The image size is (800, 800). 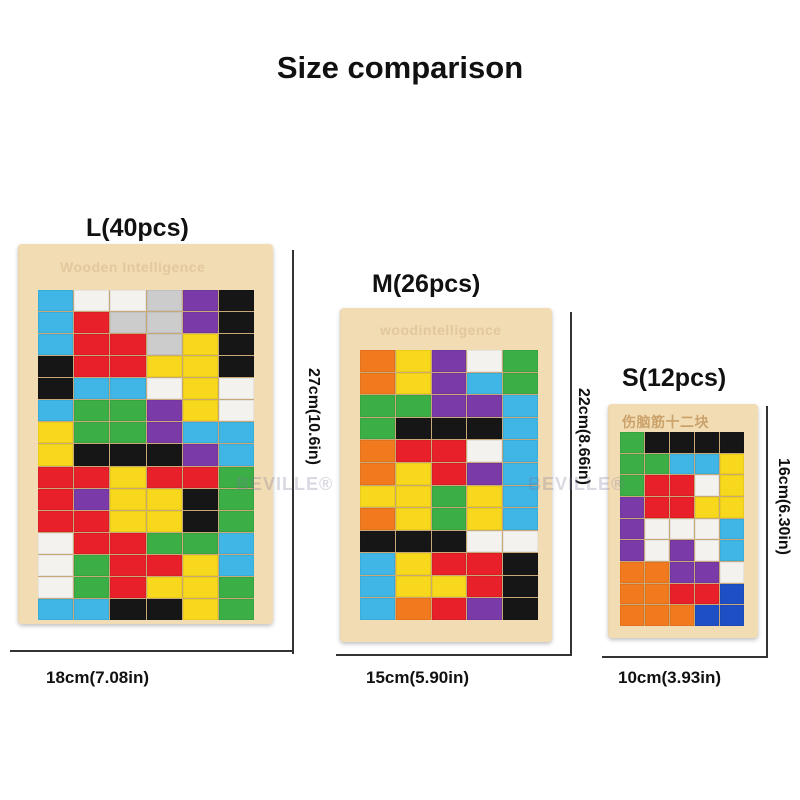 I want to click on medium-board-engraving: woodintelligence, so click(x=441, y=330).